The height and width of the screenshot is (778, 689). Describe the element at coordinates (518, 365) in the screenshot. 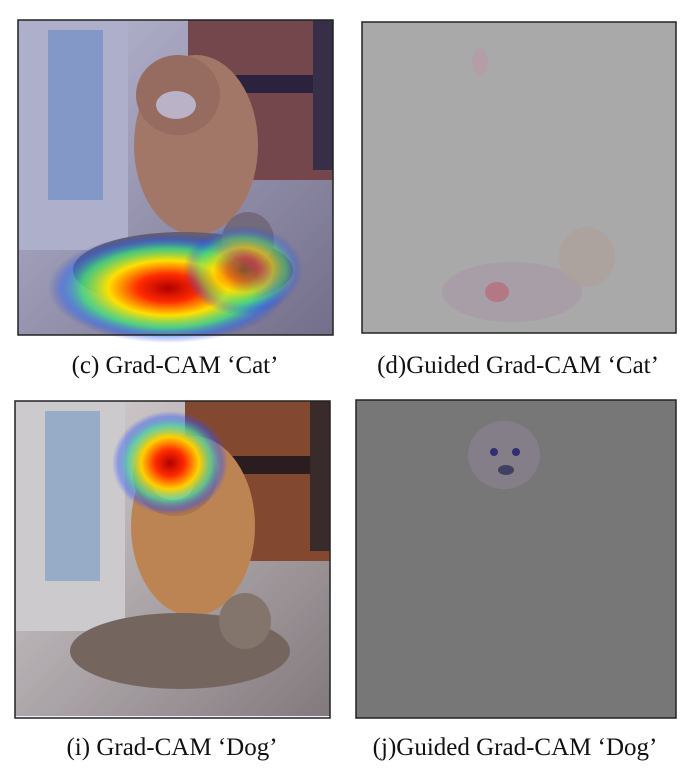

I see `panel-caption: (d)Guided Grad-CAM ‘Cat’` at that location.